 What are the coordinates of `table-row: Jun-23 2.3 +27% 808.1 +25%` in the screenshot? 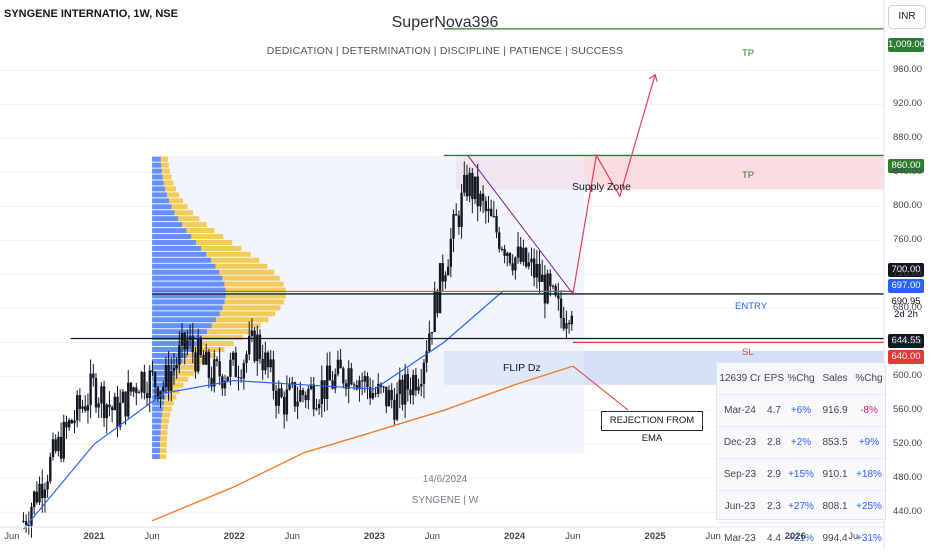 It's located at (801, 507).